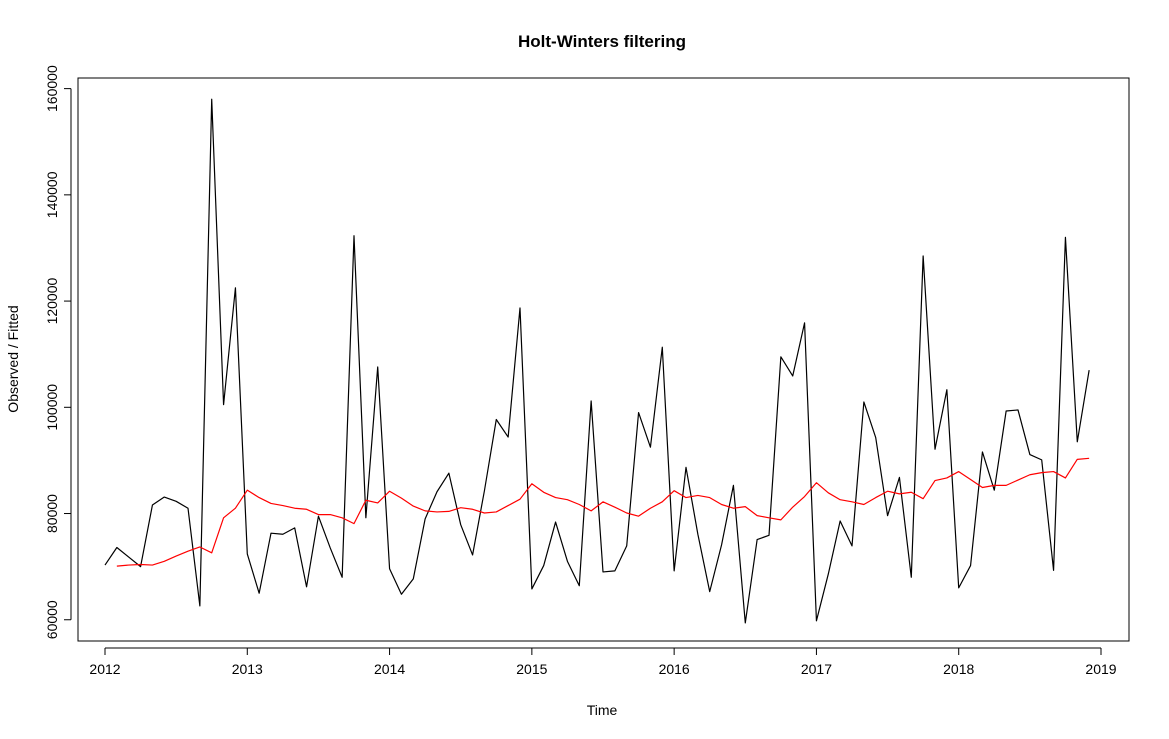  Describe the element at coordinates (52, 513) in the screenshot. I see `y-tick-label: 80000` at that location.